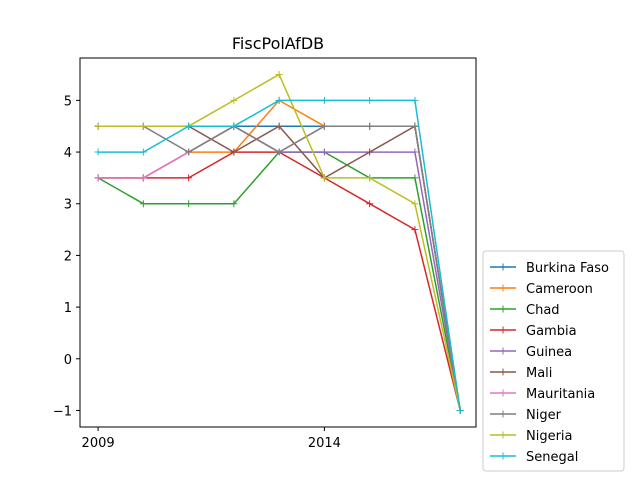 The image size is (640, 480). What do you see at coordinates (278, 43) in the screenshot?
I see `chart-title: FiscPolAfDB` at bounding box center [278, 43].